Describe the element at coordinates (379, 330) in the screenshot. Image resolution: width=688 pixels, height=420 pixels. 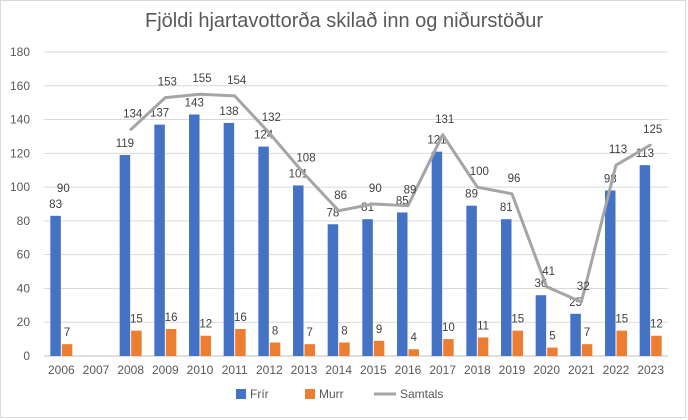
I see `data-label-murr: 9` at that location.